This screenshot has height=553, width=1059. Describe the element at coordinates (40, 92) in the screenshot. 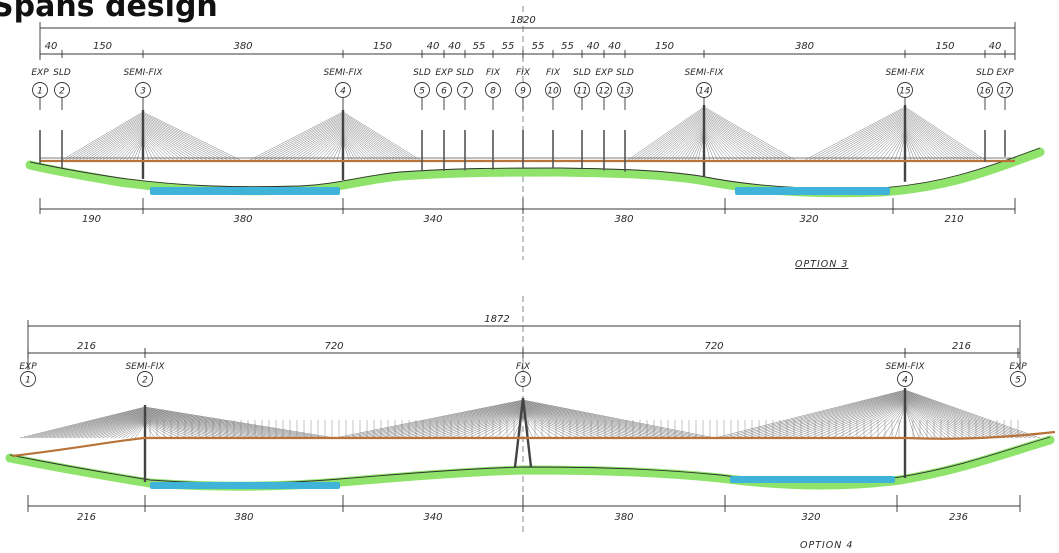

I see `option3-support-number: 1` at that location.